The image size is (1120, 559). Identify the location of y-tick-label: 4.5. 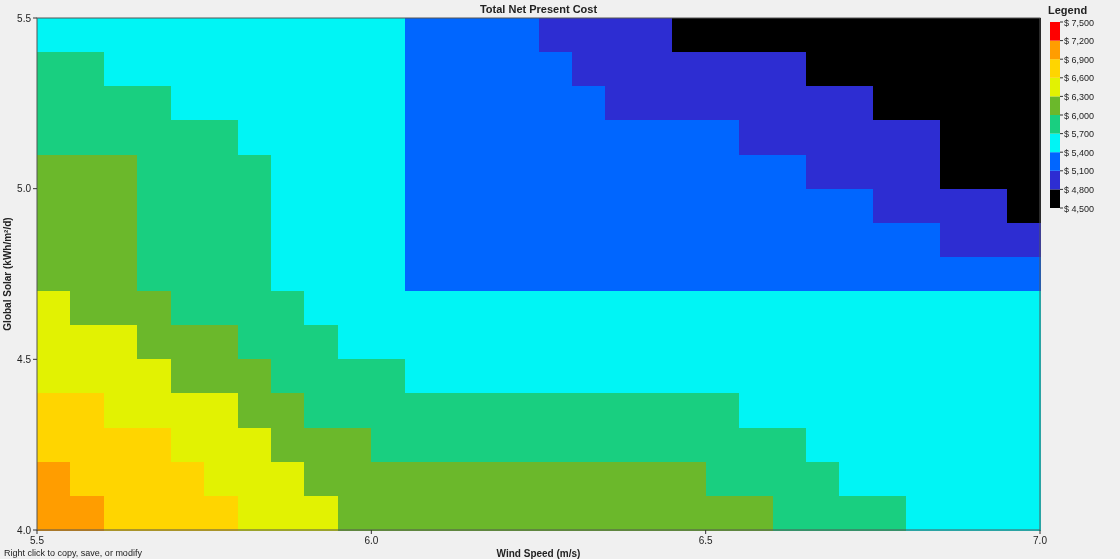
(24, 359).